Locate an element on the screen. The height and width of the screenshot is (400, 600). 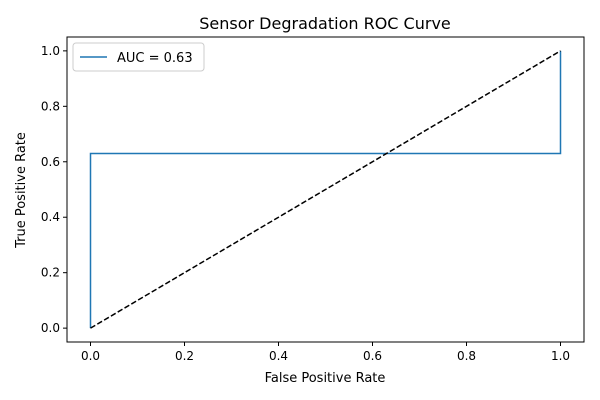
legend-label: AUC = 0.63 is located at coordinates (155, 58).